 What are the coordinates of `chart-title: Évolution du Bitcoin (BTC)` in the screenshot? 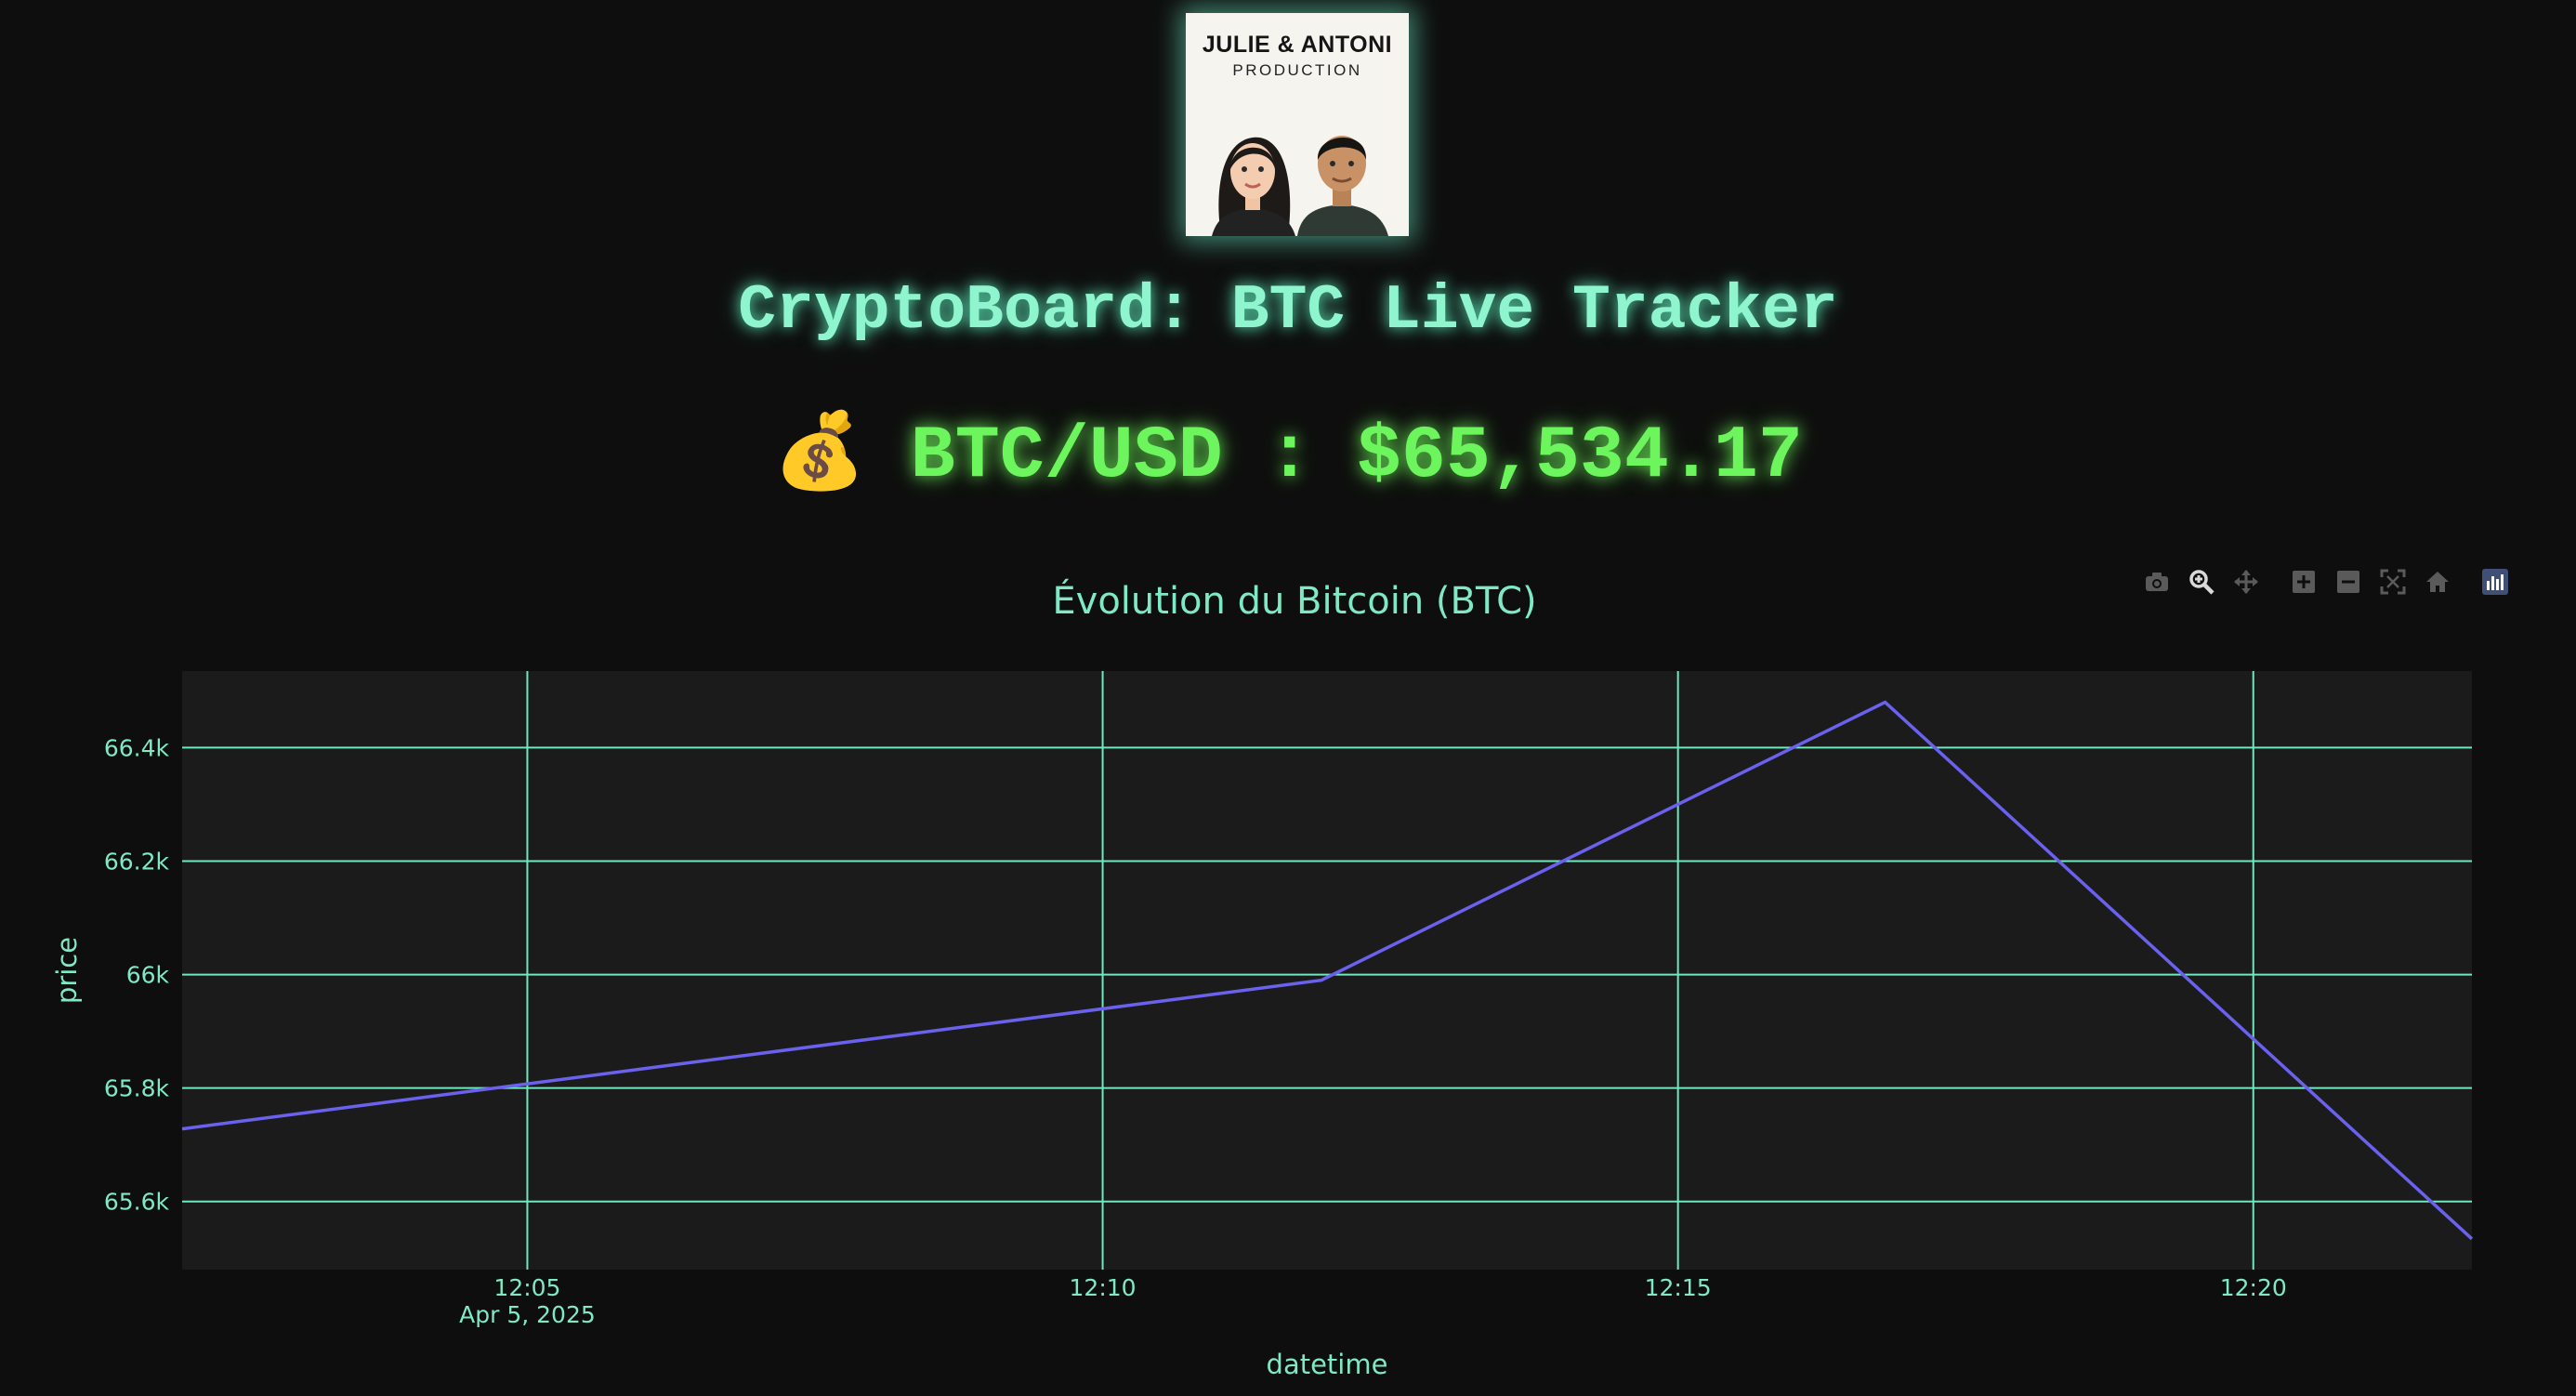 It's located at (1294, 600).